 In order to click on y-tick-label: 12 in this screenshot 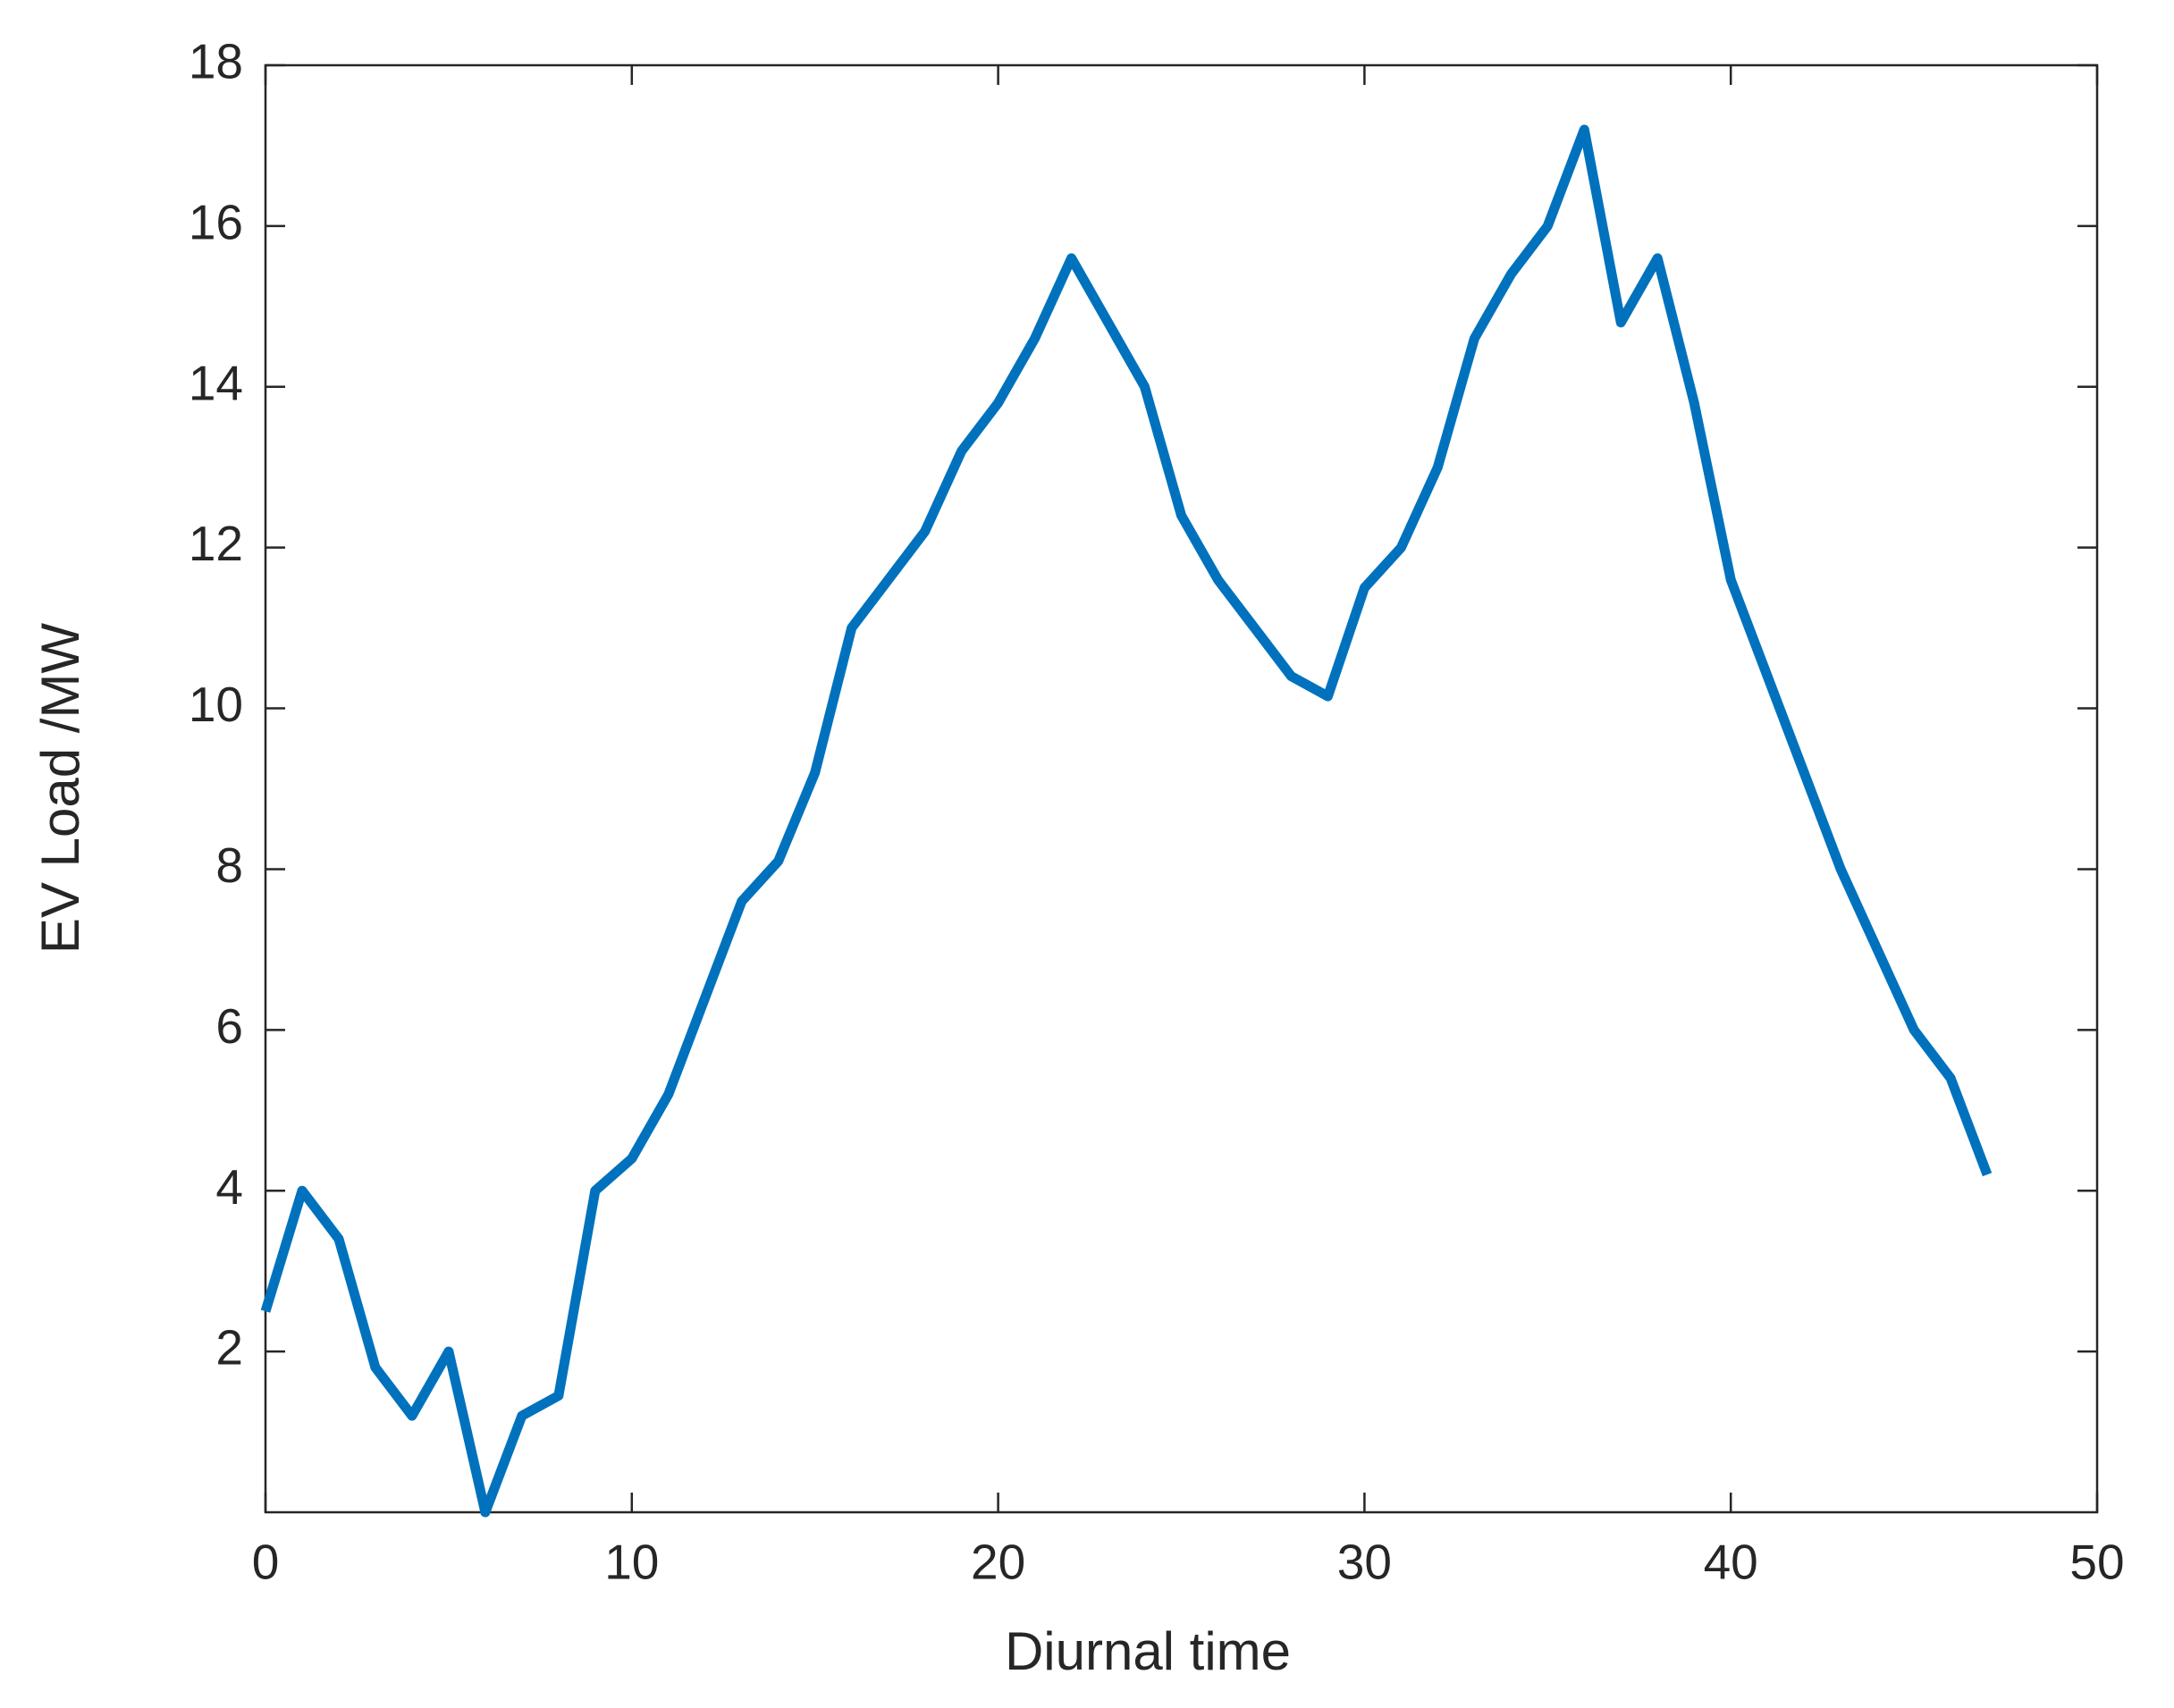, I will do `click(216, 543)`.